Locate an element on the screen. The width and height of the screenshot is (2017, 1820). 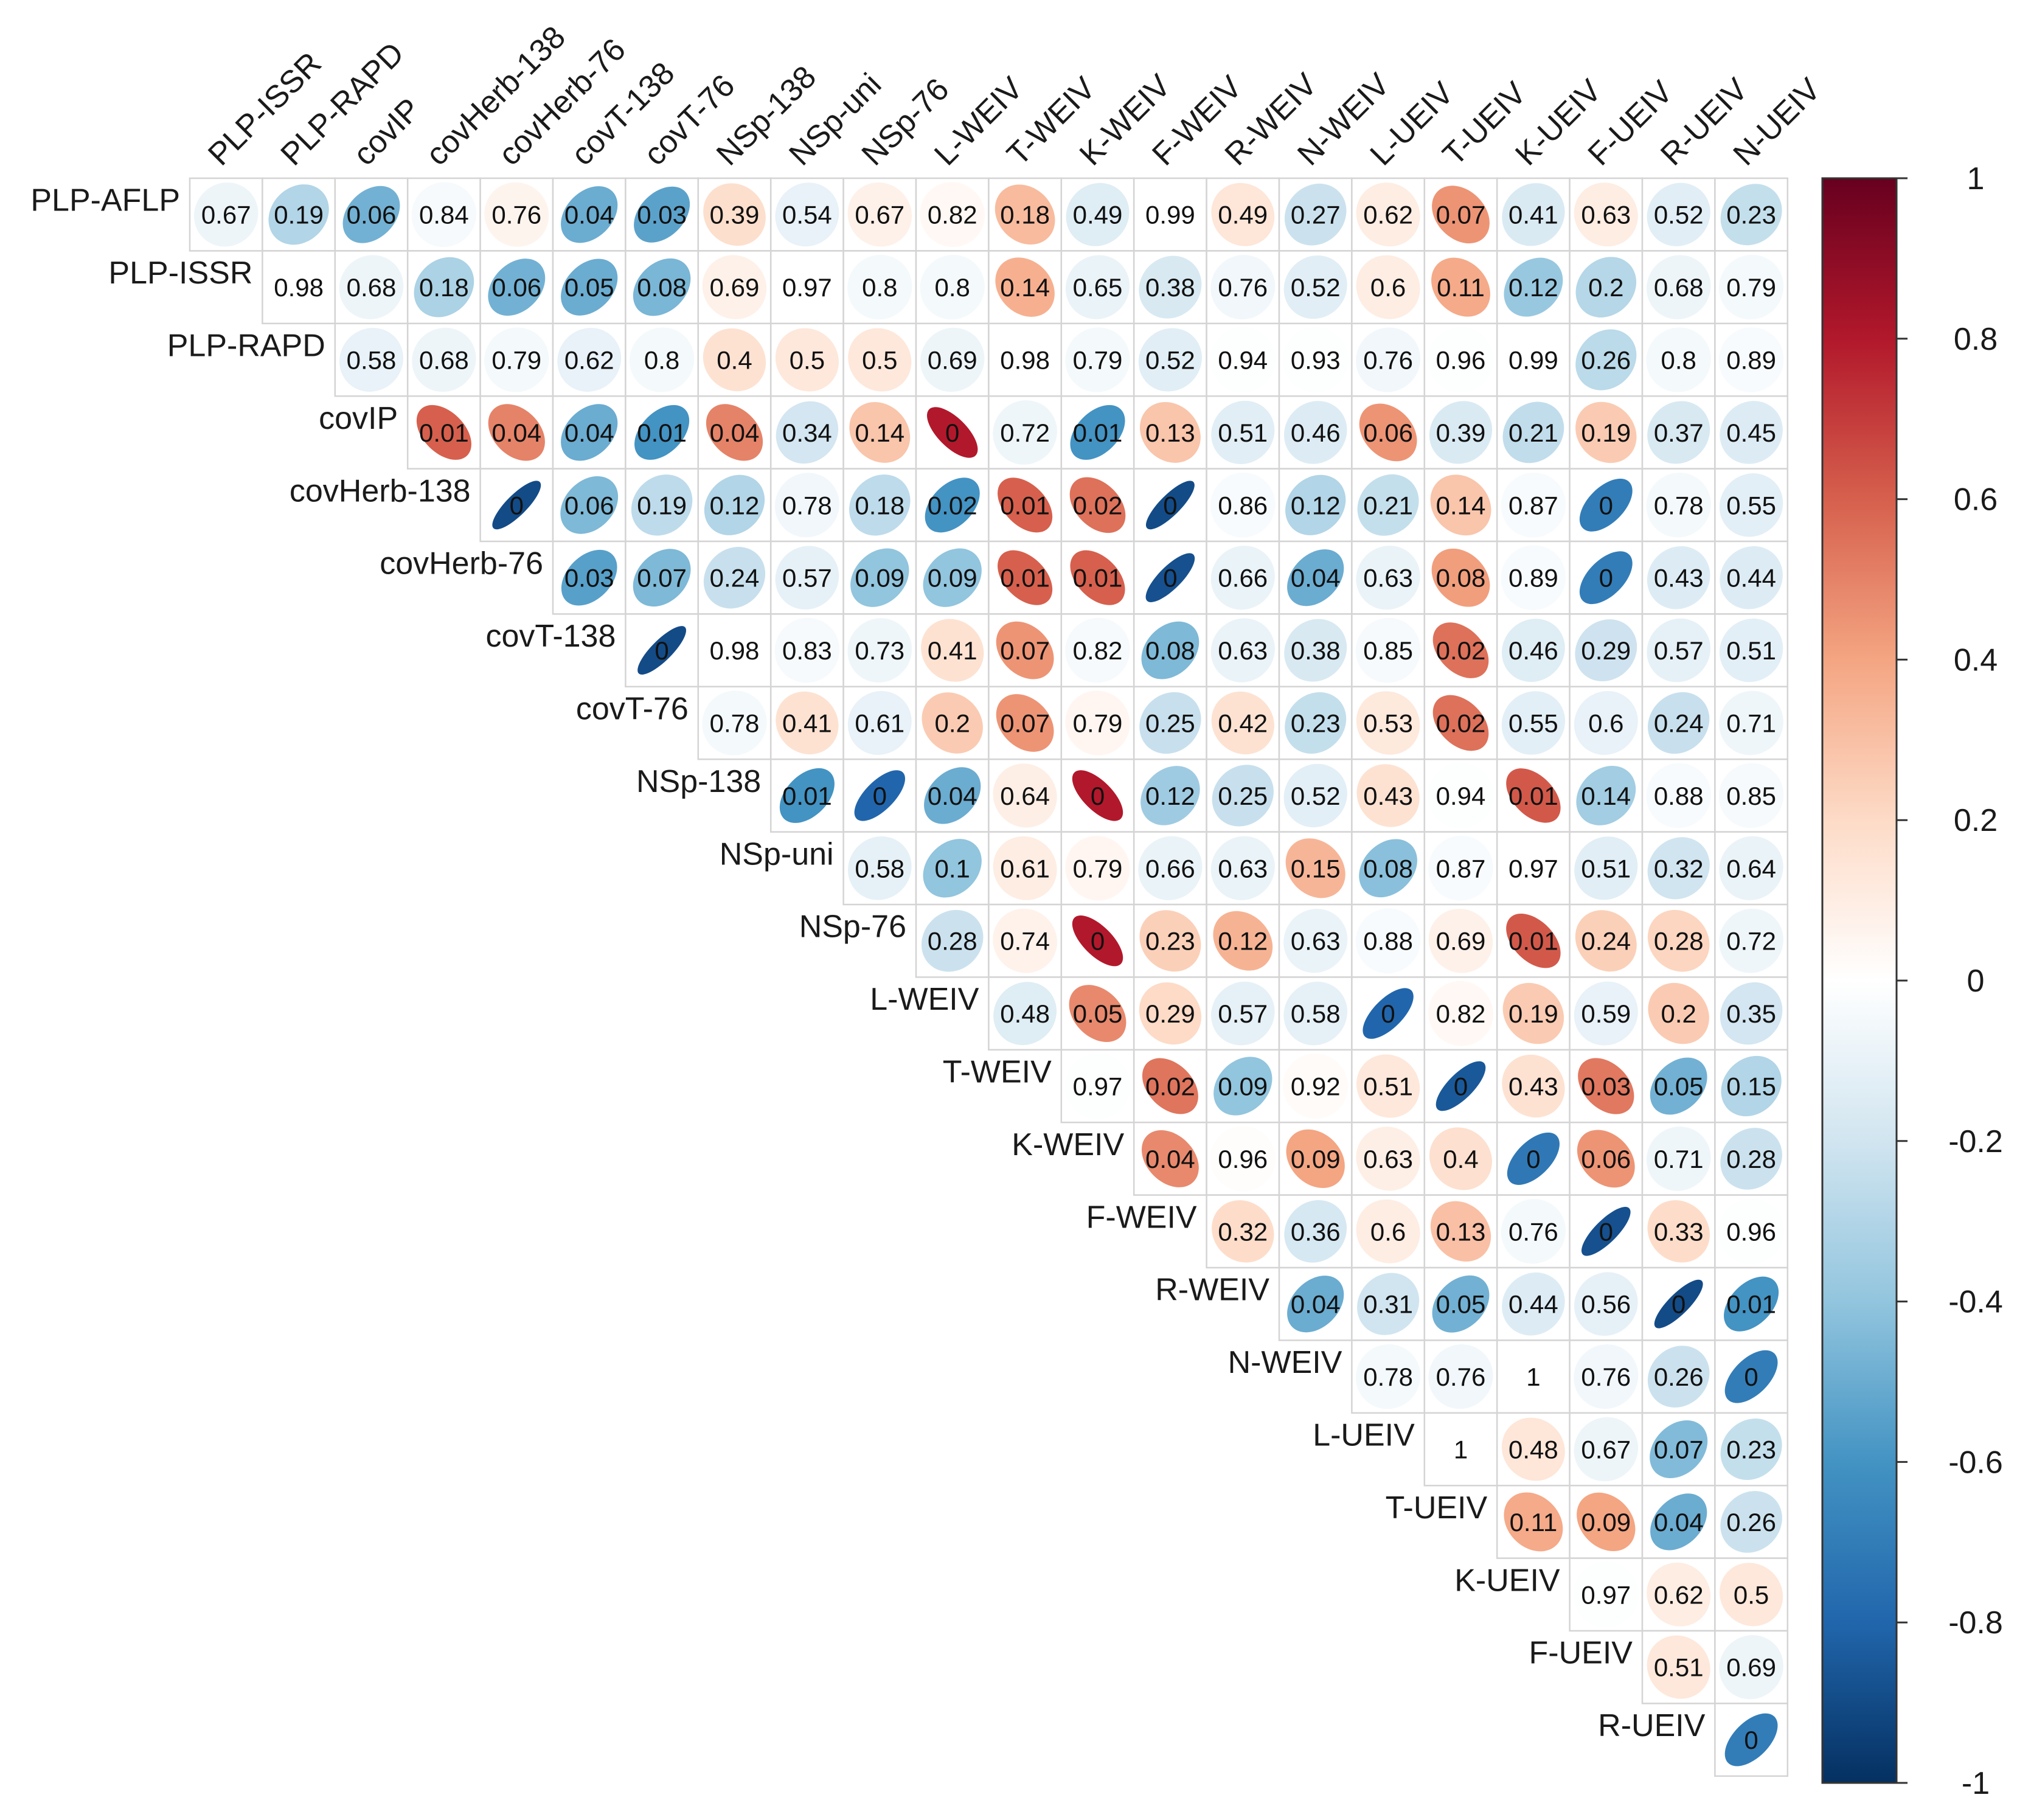
matrix-cell: 0.15 is located at coordinates (1751, 1086).